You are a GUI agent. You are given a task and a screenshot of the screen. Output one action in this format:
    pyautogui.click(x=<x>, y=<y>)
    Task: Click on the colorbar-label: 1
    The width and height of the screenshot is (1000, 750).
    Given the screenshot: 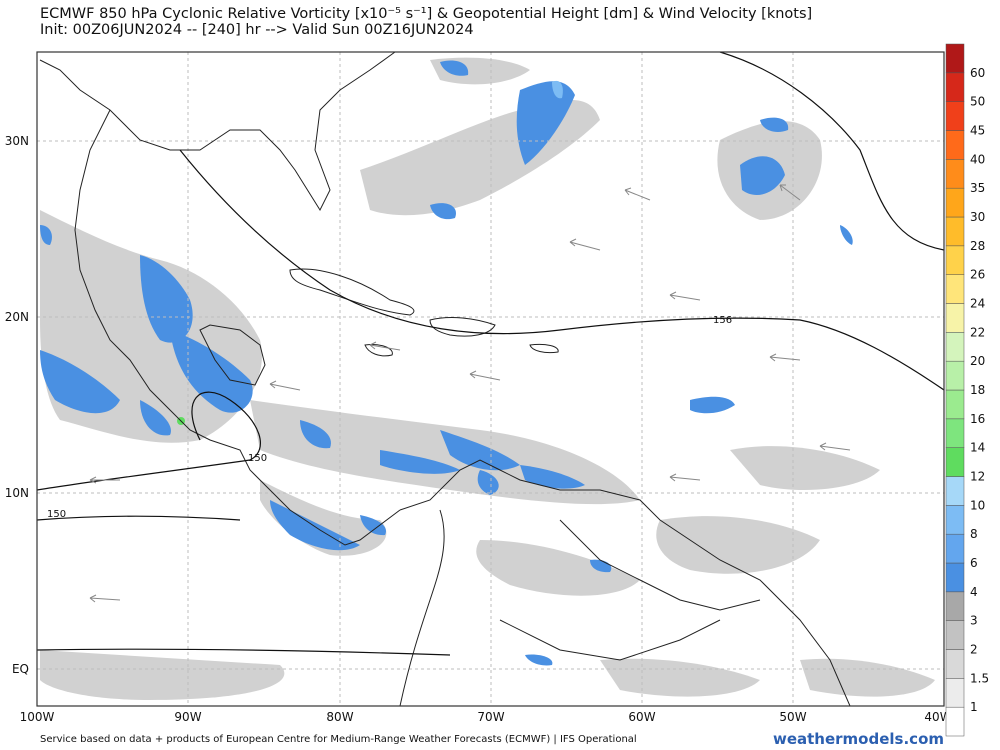 What is the action you would take?
    pyautogui.click(x=974, y=707)
    